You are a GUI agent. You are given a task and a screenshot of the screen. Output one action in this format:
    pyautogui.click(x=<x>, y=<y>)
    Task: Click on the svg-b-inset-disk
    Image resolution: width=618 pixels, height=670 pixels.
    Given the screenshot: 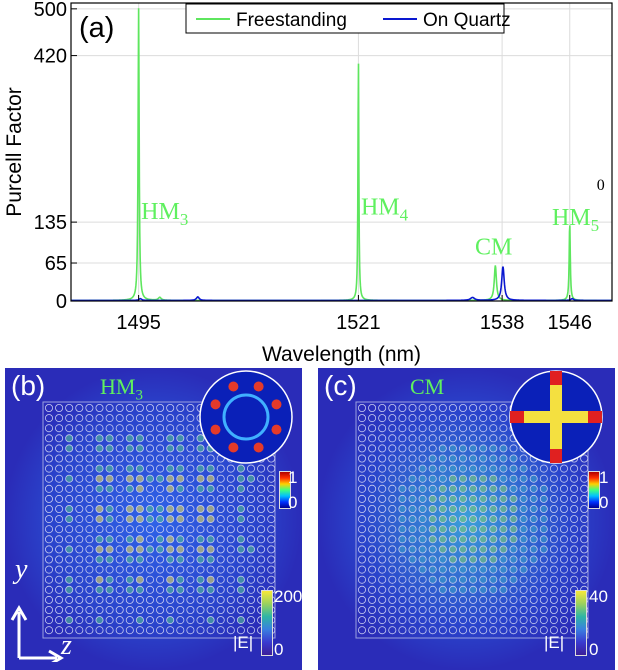 What is the action you would take?
    pyautogui.click(x=246, y=417)
    